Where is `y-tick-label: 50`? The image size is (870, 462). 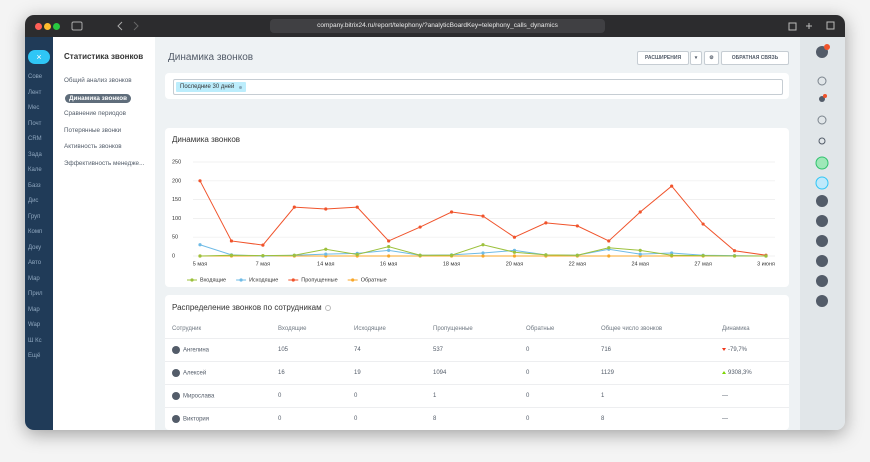
y-tick-label: 50 is located at coordinates (175, 238).